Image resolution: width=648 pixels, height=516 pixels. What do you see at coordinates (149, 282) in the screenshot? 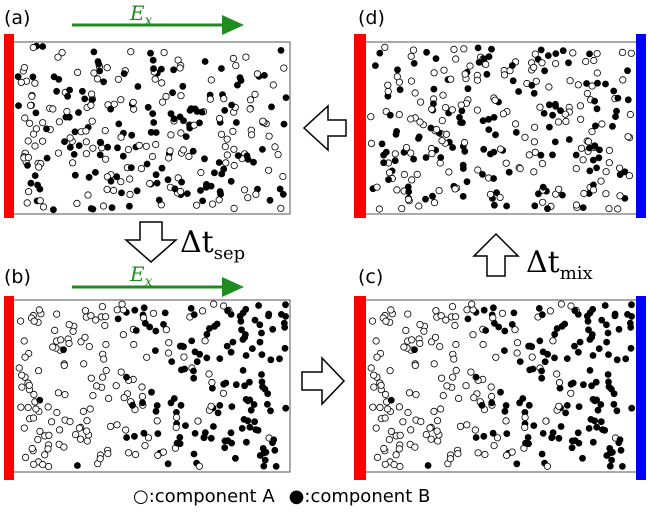
I see `field-sub-b: x` at bounding box center [149, 282].